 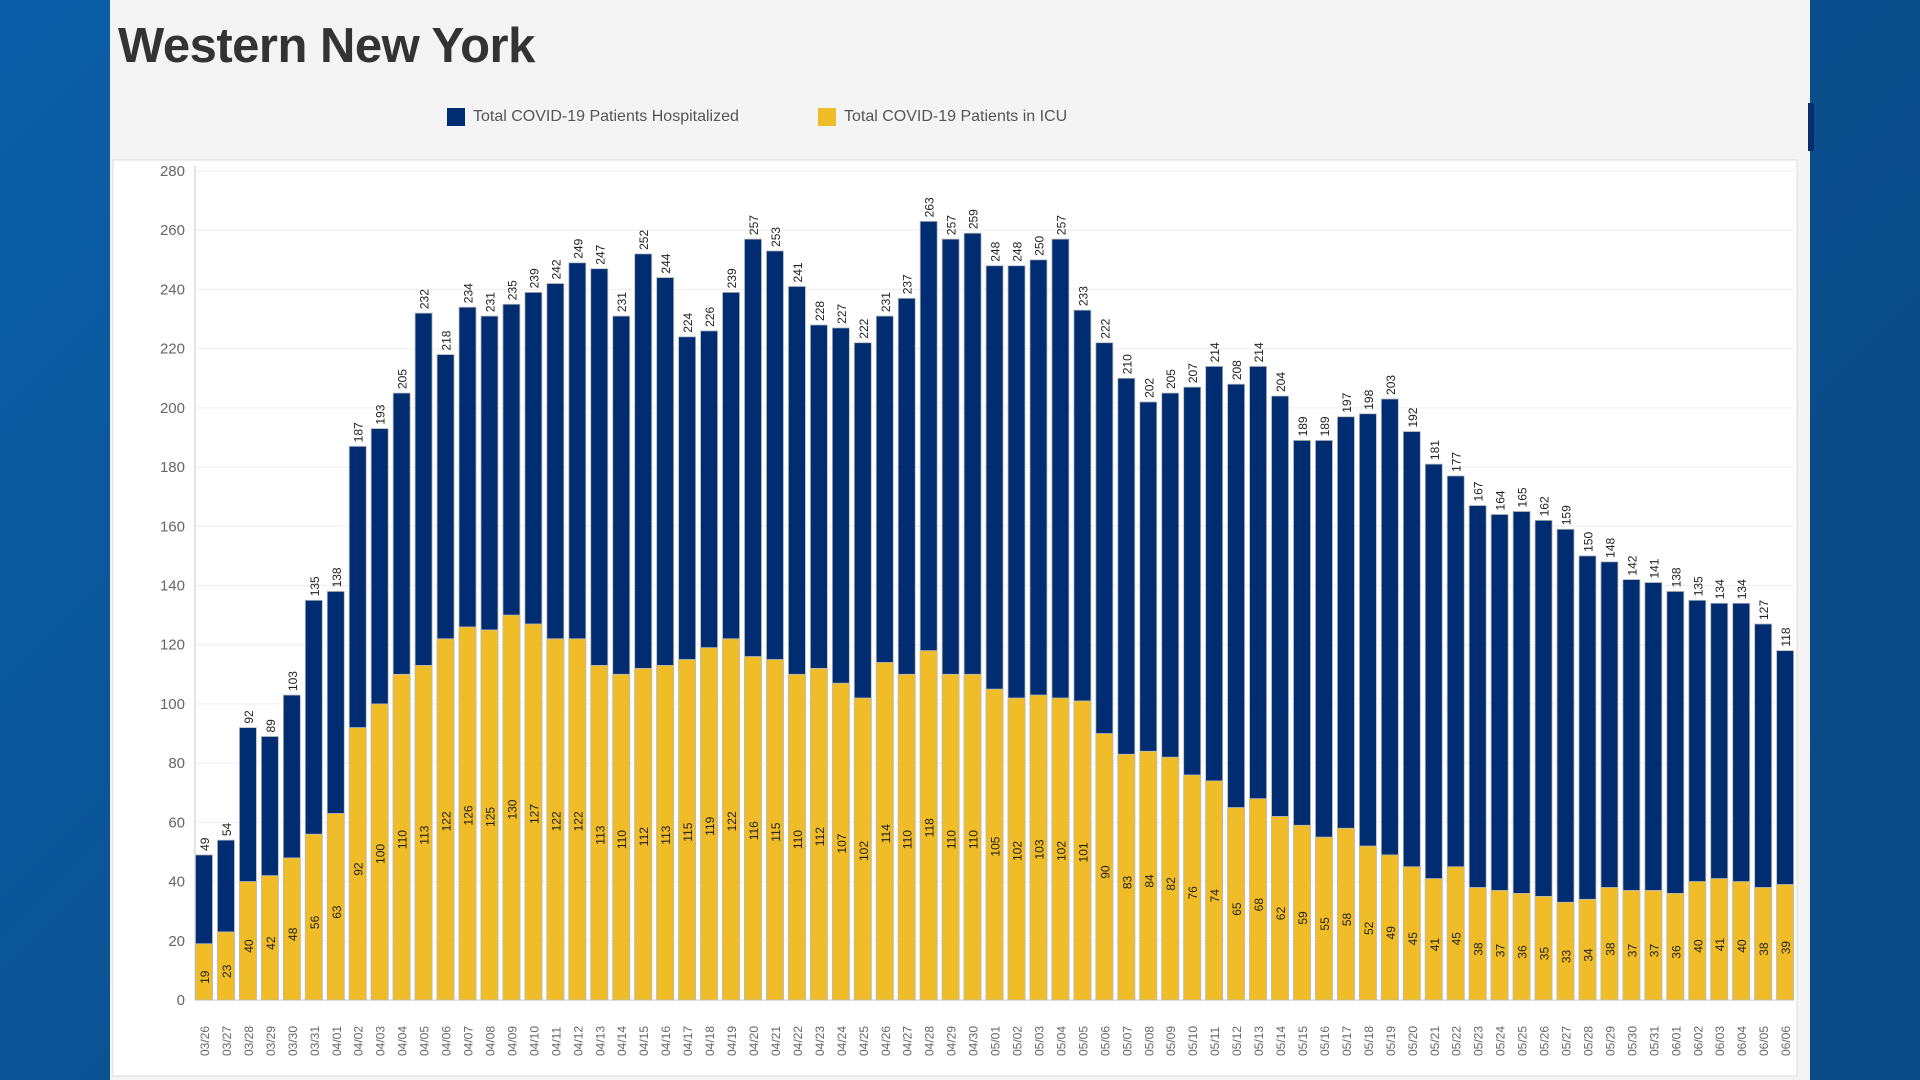 I want to click on data-label-icu: 65, so click(x=1237, y=909).